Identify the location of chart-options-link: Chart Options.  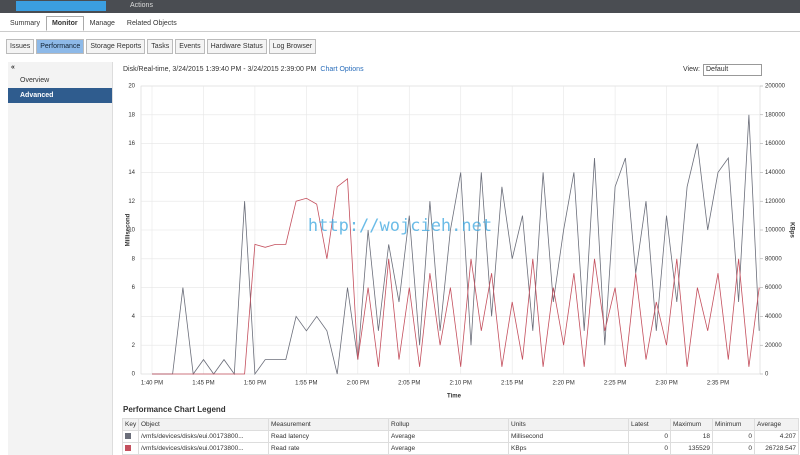
(342, 69).